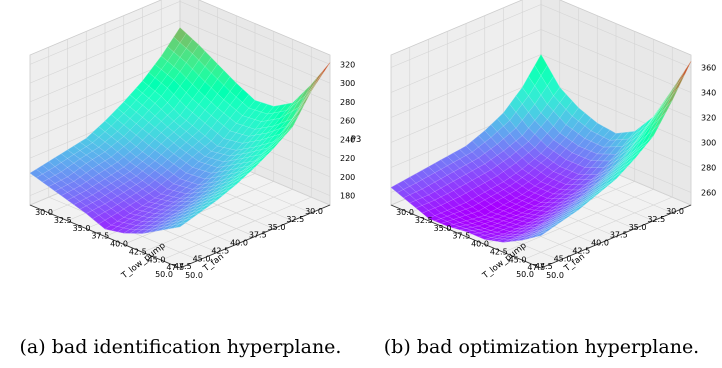  I want to click on z-tick-label: 220, so click(347, 158).